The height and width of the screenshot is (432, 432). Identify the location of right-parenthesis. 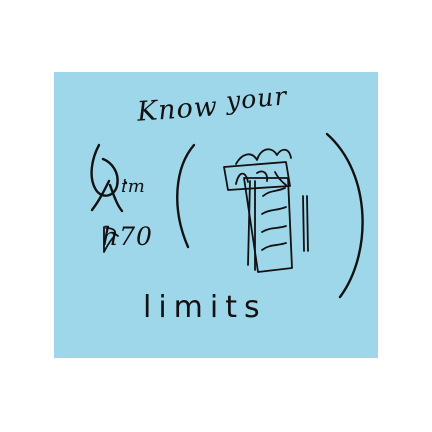
(345, 215).